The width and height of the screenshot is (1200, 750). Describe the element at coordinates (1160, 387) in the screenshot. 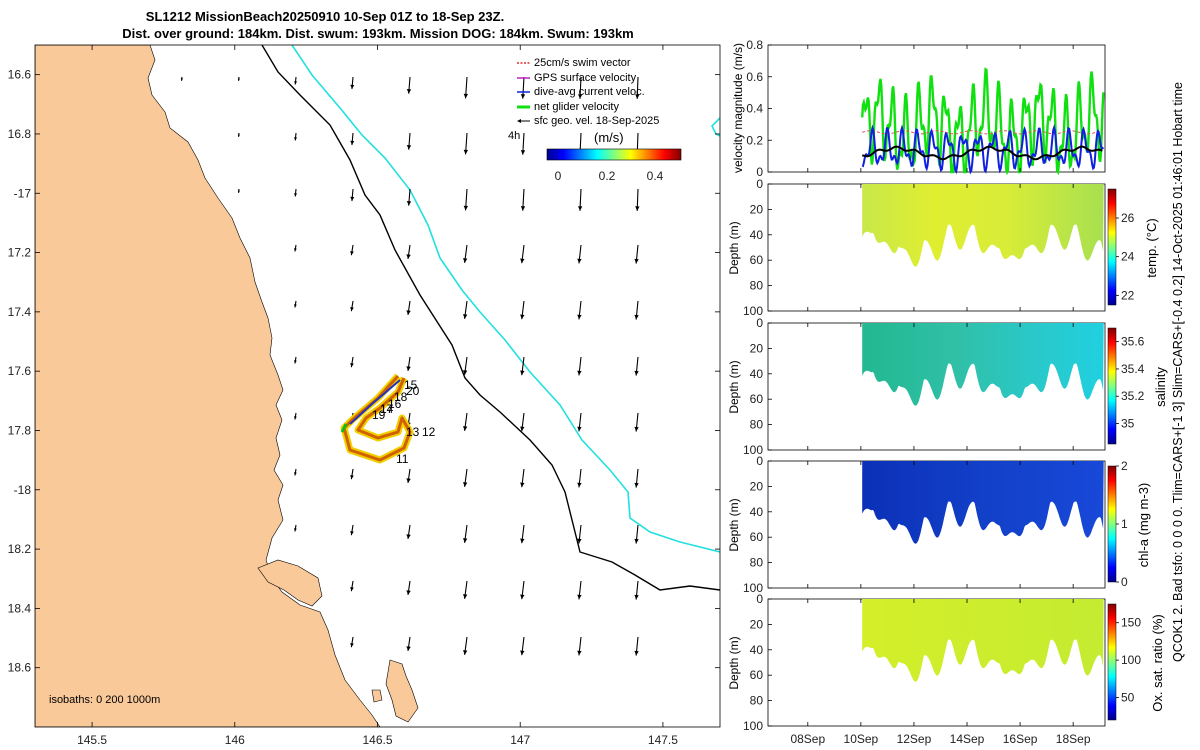

I see `salinity-cbar-label: salinity` at that location.